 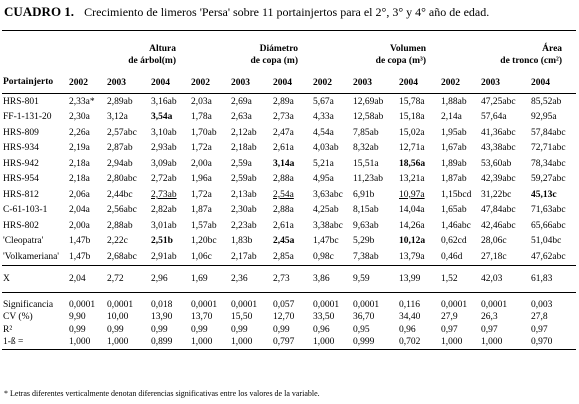 What do you see at coordinates (170, 278) in the screenshot?
I see `cell: 2,96` at bounding box center [170, 278].